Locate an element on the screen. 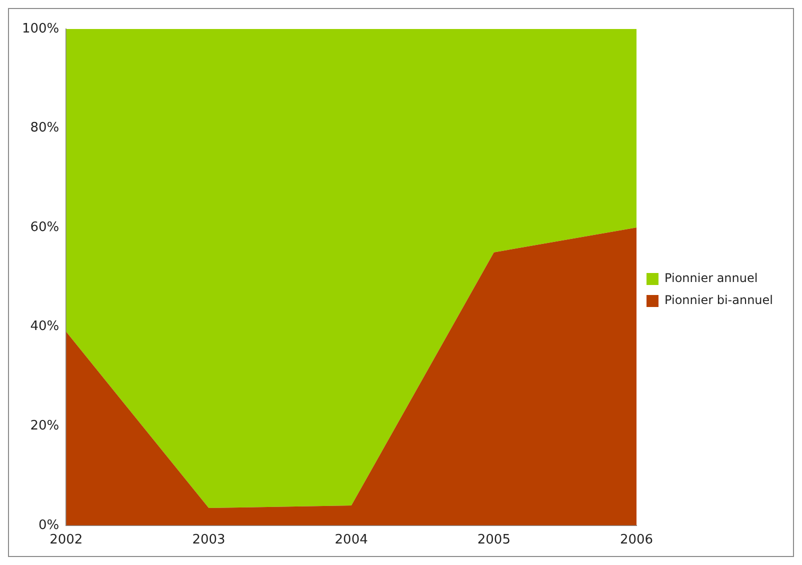 The width and height of the screenshot is (802, 565). y-tick-label: 0% is located at coordinates (49, 525).